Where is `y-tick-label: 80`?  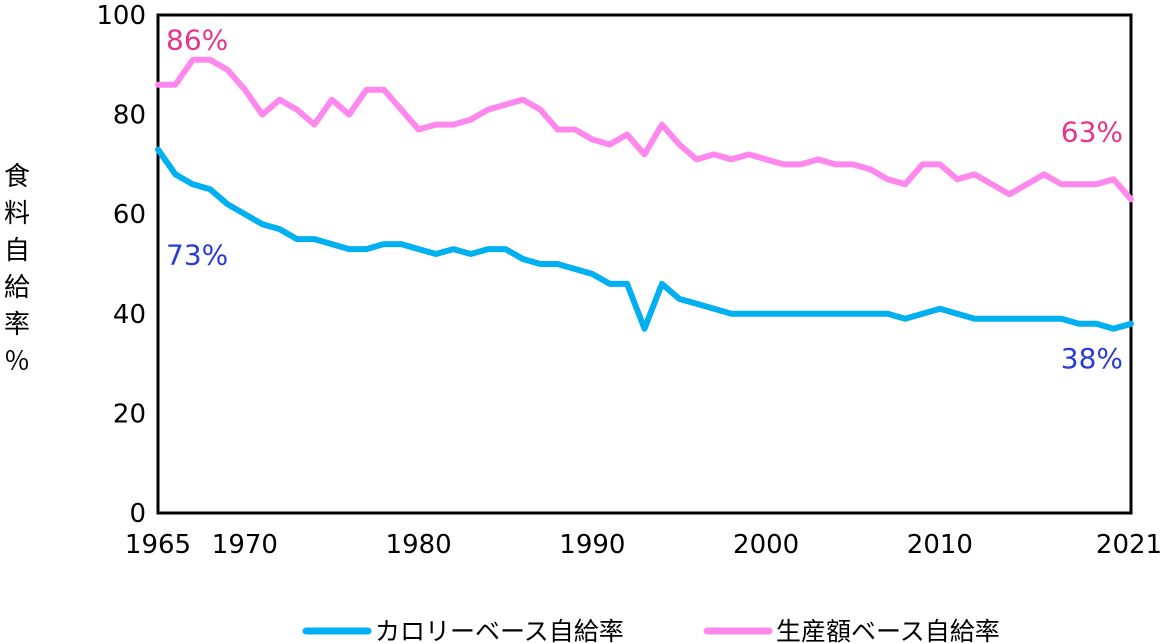
y-tick-label: 80 is located at coordinates (129, 116).